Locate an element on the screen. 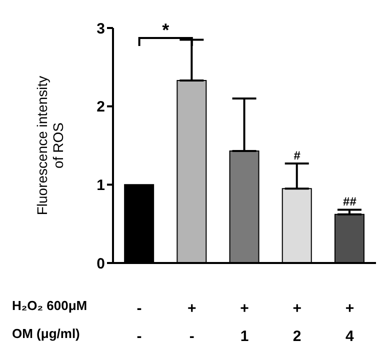 This screenshot has height=350, width=383. text: H₂O₂ 600μM is located at coordinates (50, 305).